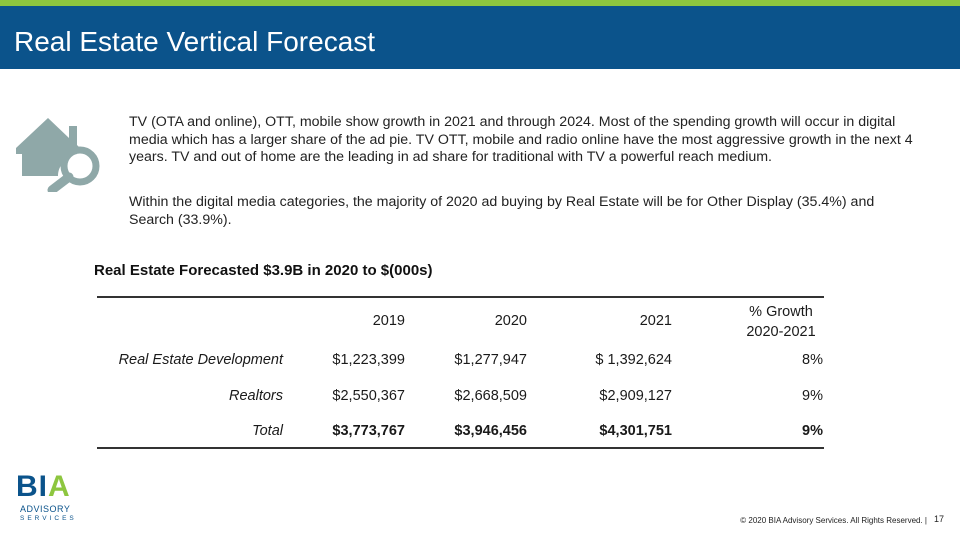  What do you see at coordinates (460, 297) in the screenshot?
I see `table-top-rule` at bounding box center [460, 297].